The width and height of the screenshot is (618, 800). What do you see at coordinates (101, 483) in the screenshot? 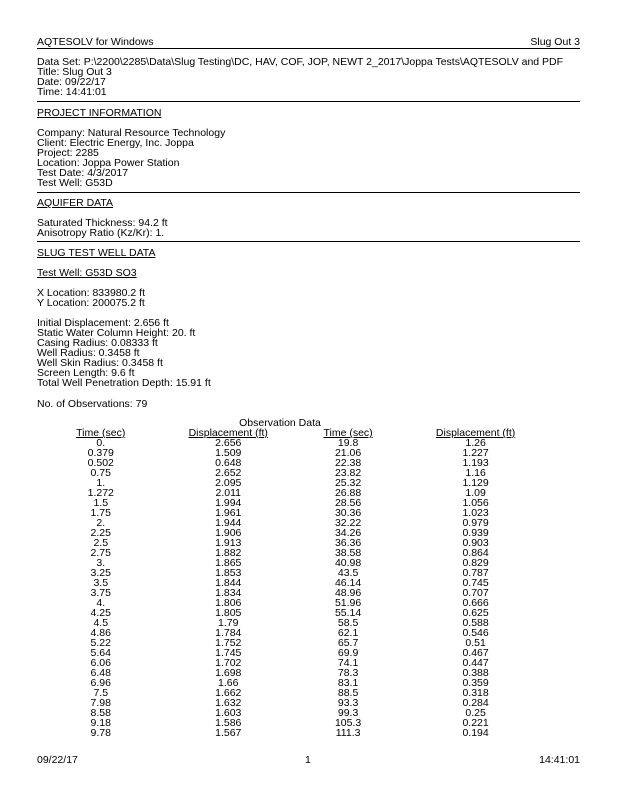
I see `table-cell: 1.` at bounding box center [101, 483].